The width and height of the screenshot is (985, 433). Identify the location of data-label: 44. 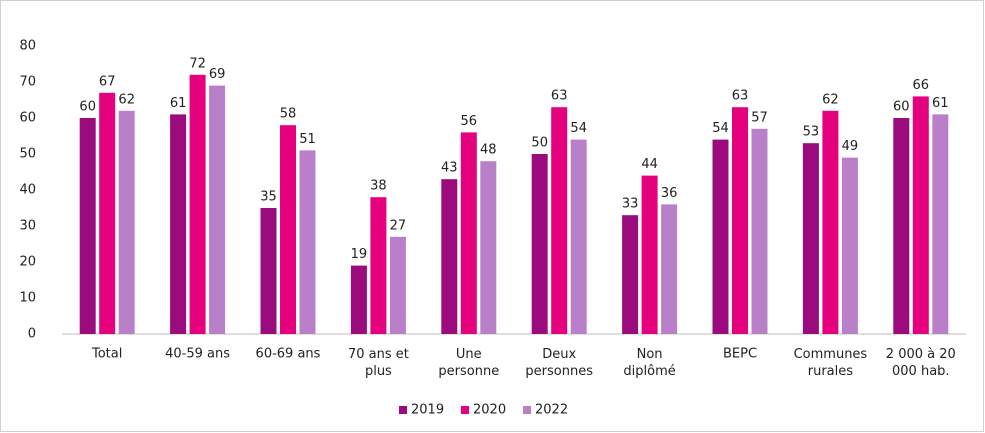
(649, 164).